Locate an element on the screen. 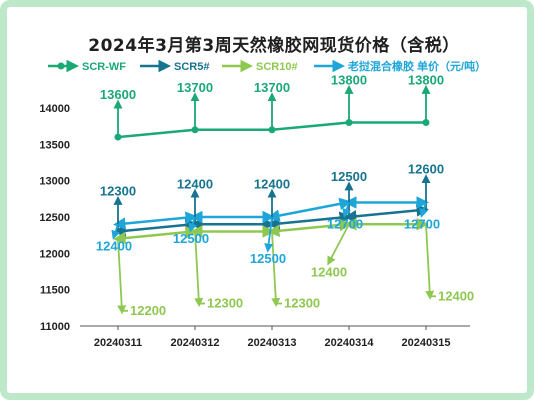 This screenshot has height=400, width=534. legend-entry: 老挝混合橡胶 单价（元/吨） is located at coordinates (416, 66).